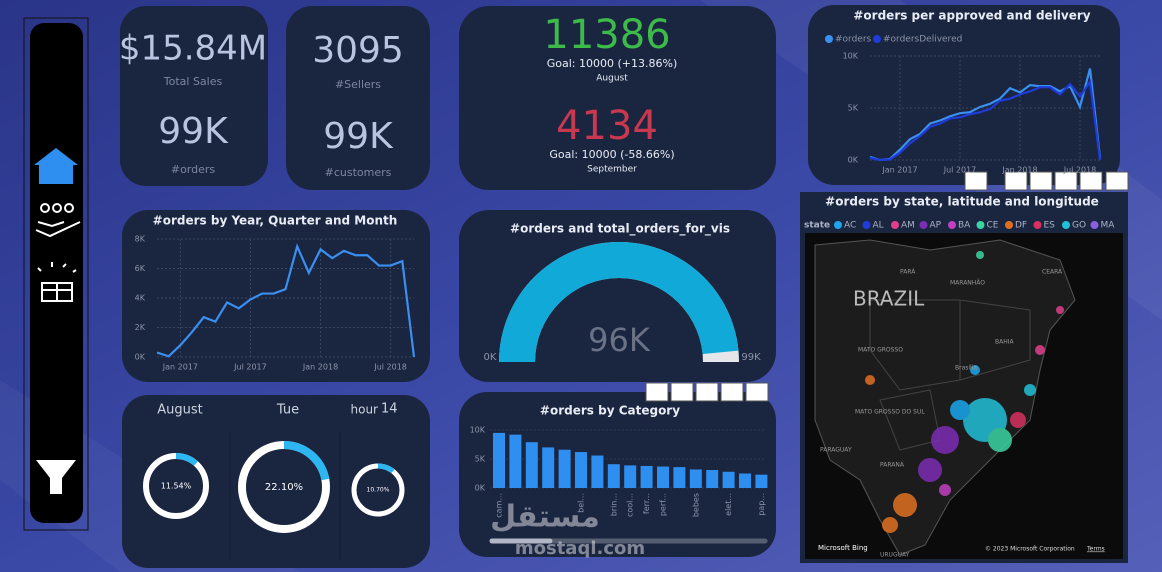  What do you see at coordinates (193, 169) in the screenshot?
I see `kpi-label: #orders` at bounding box center [193, 169].